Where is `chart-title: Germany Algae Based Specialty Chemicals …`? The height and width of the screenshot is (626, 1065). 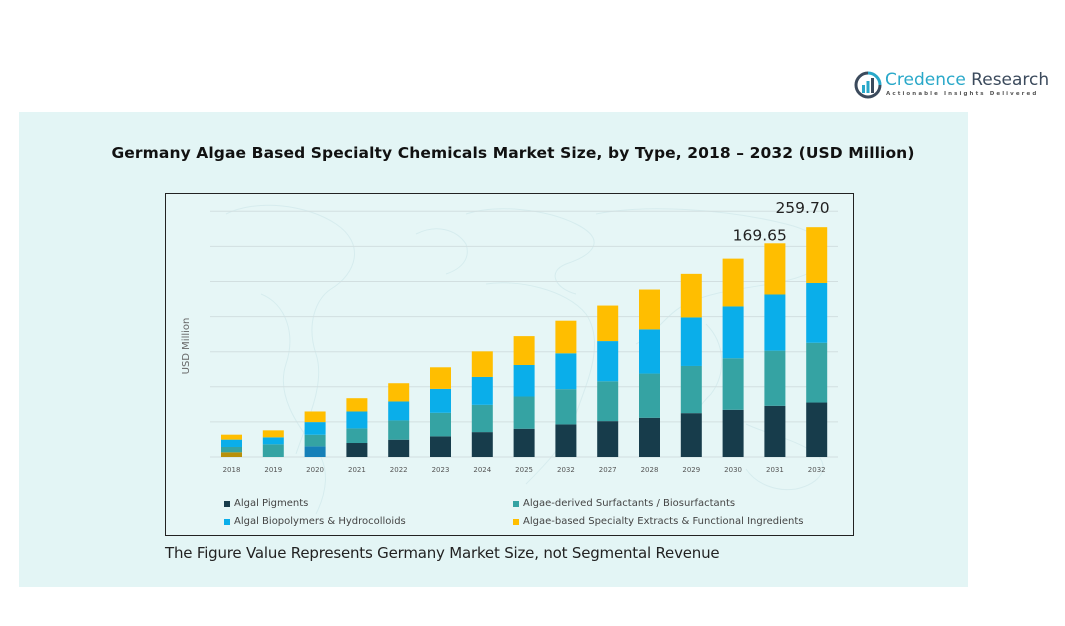
chart-title: Germany Algae Based Specialty Chemicals … is located at coordinates (513, 153).